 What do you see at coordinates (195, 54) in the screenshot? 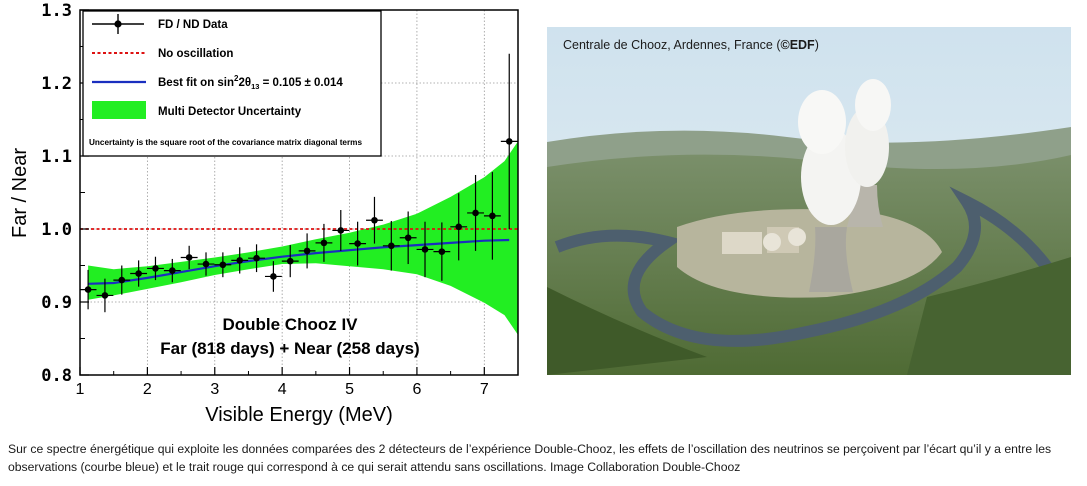
I see `legend-noosc-label: No oscillation` at bounding box center [195, 54].